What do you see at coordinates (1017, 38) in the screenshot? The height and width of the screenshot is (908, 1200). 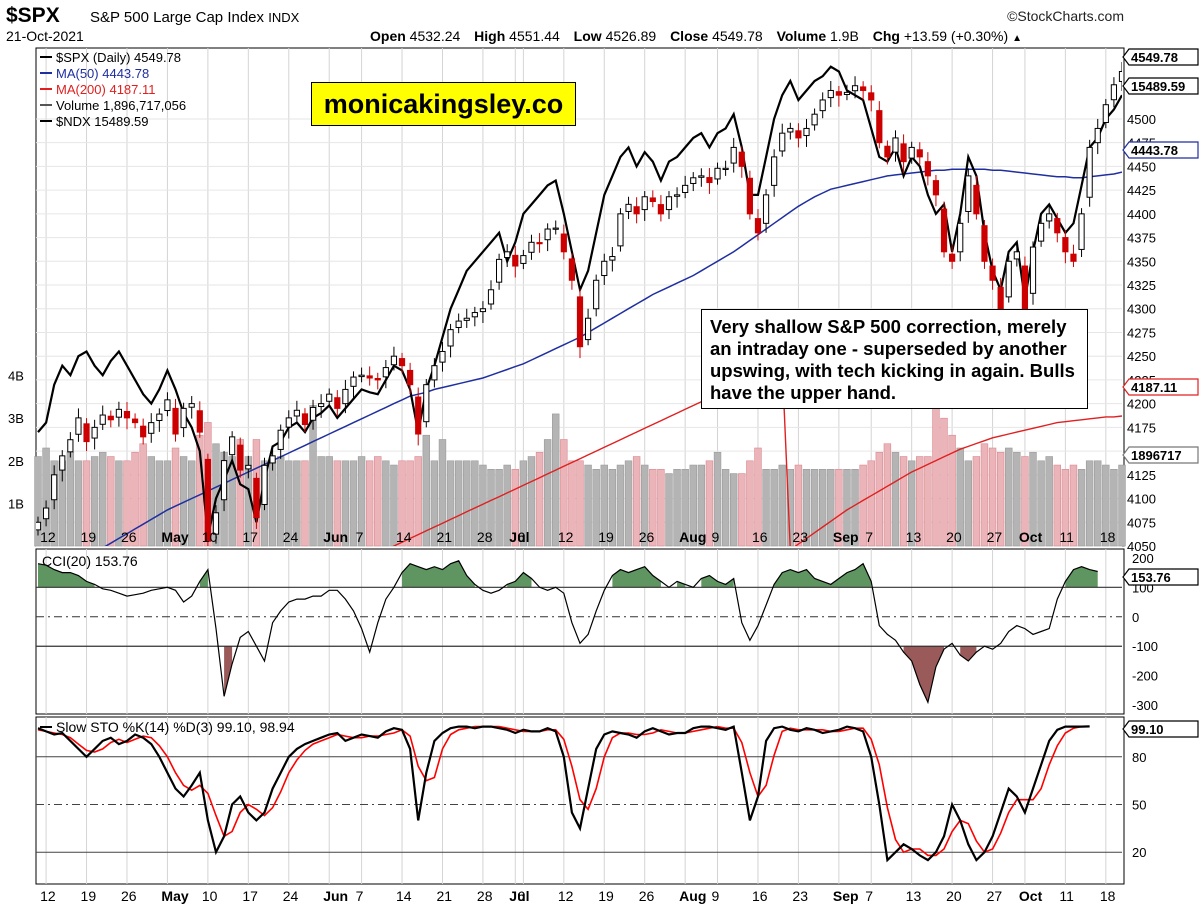 I see `triangle-up-icon: ▲` at bounding box center [1017, 38].